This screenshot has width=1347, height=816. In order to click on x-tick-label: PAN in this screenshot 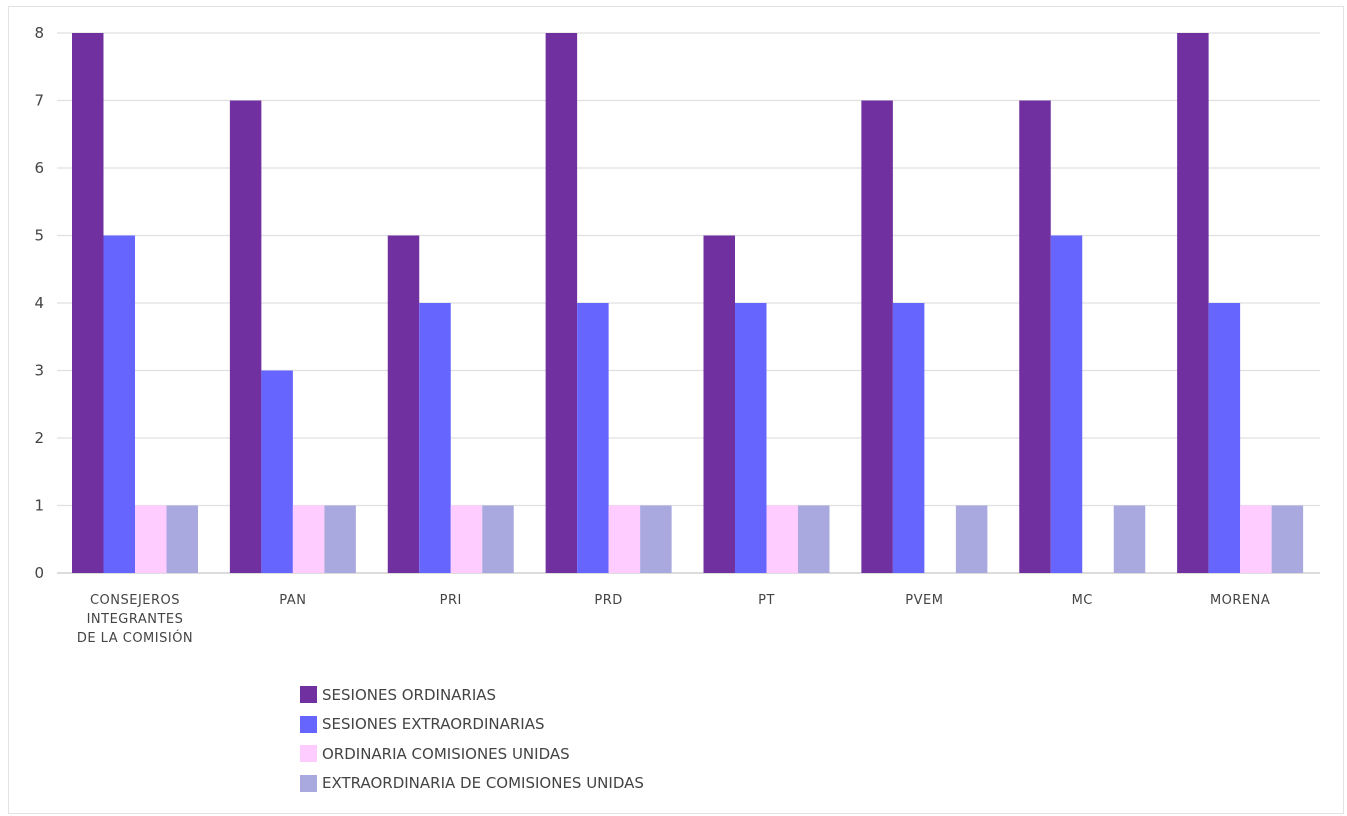, I will do `click(292, 600)`.